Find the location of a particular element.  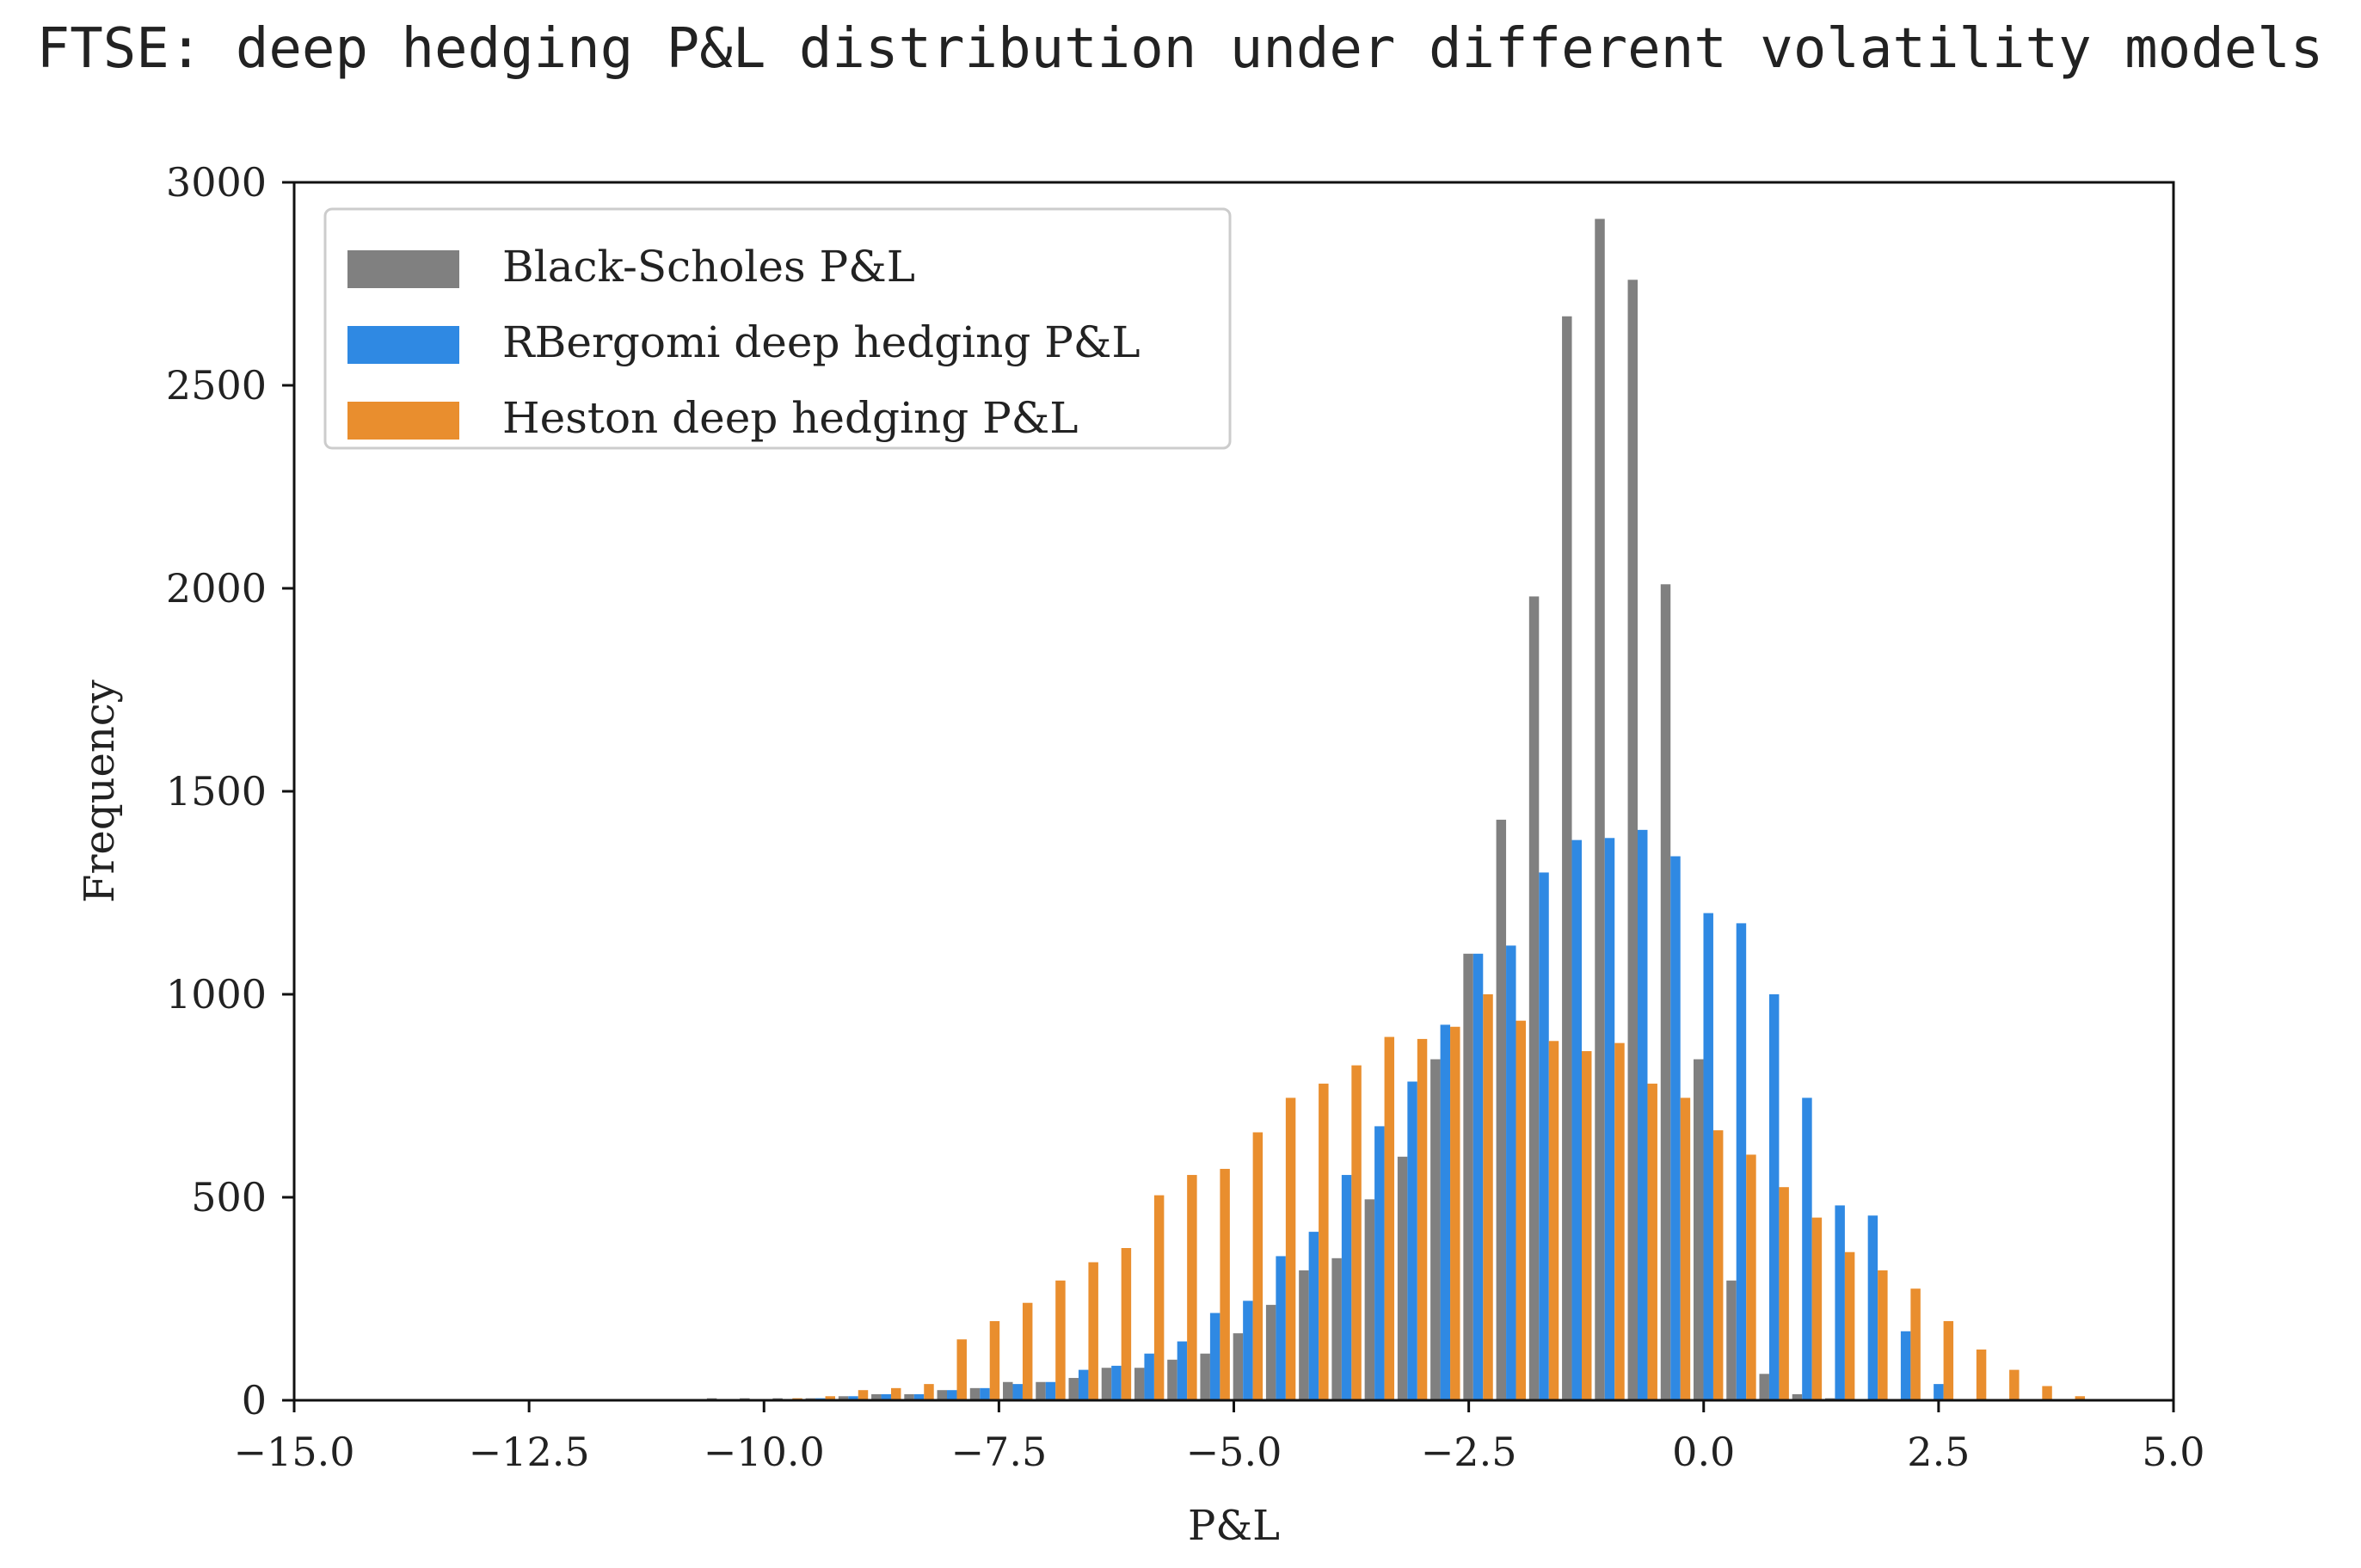

x-tick-label: −5.0 is located at coordinates (1234, 1452).